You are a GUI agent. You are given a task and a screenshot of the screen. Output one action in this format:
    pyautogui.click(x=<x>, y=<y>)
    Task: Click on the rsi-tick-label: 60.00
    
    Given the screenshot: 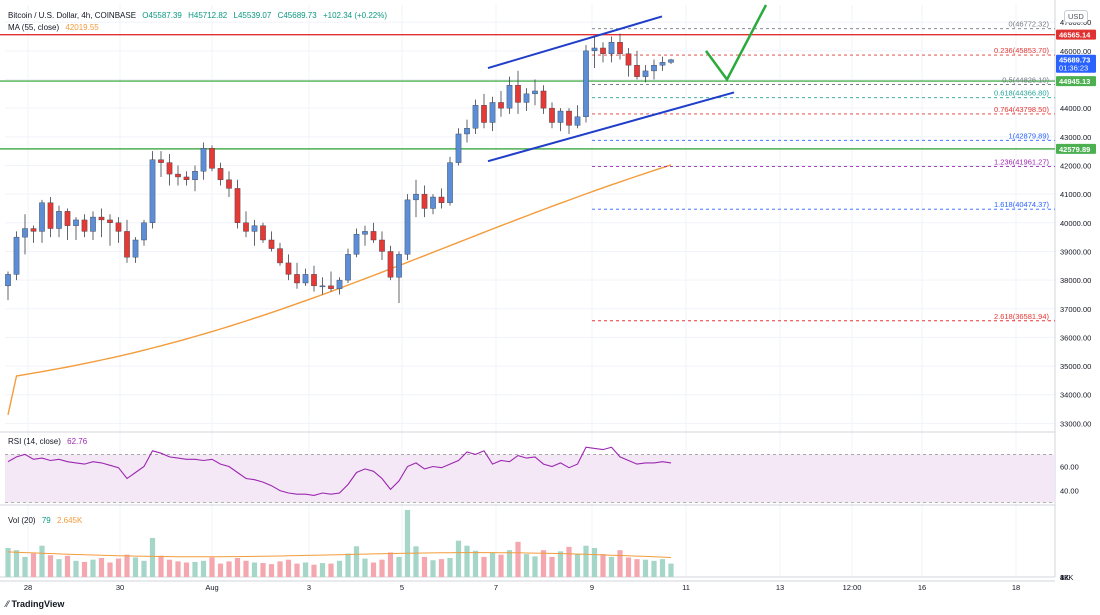 What is the action you would take?
    pyautogui.click(x=1069, y=466)
    